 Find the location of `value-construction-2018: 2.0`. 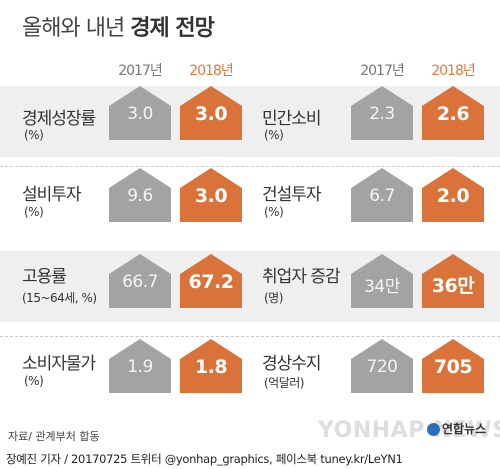

value-construction-2018: 2.0 is located at coordinates (453, 196).